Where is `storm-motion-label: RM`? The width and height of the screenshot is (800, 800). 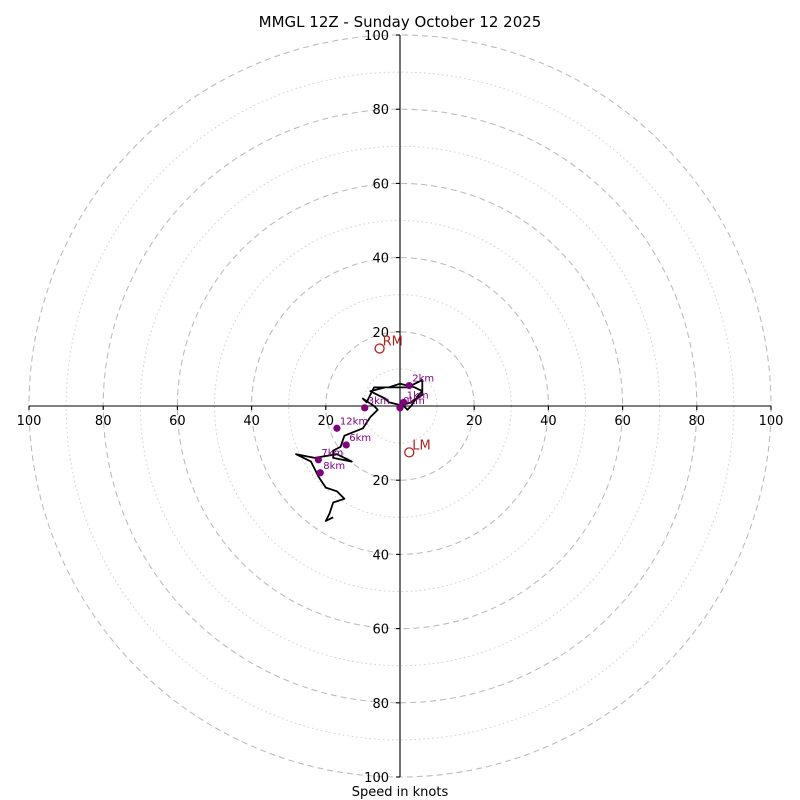 storm-motion-label: RM is located at coordinates (393, 341).